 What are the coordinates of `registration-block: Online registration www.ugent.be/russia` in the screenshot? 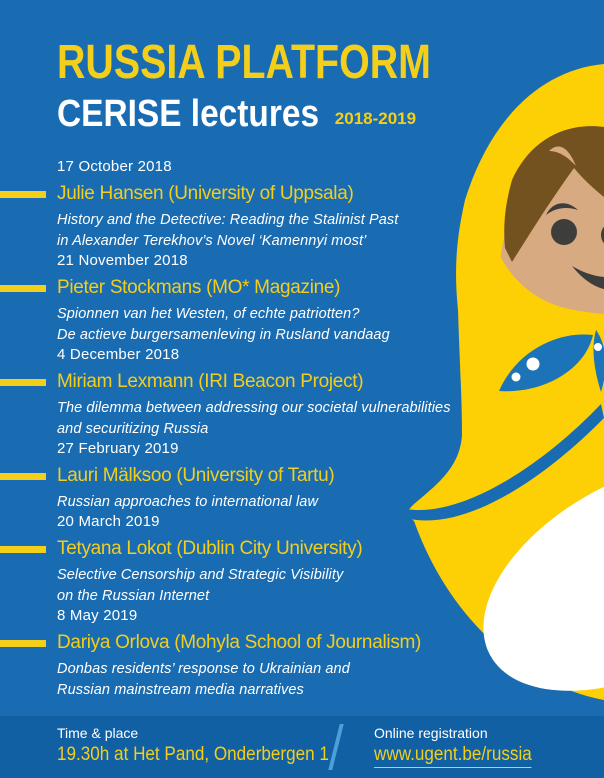 It's located at (461, 746).